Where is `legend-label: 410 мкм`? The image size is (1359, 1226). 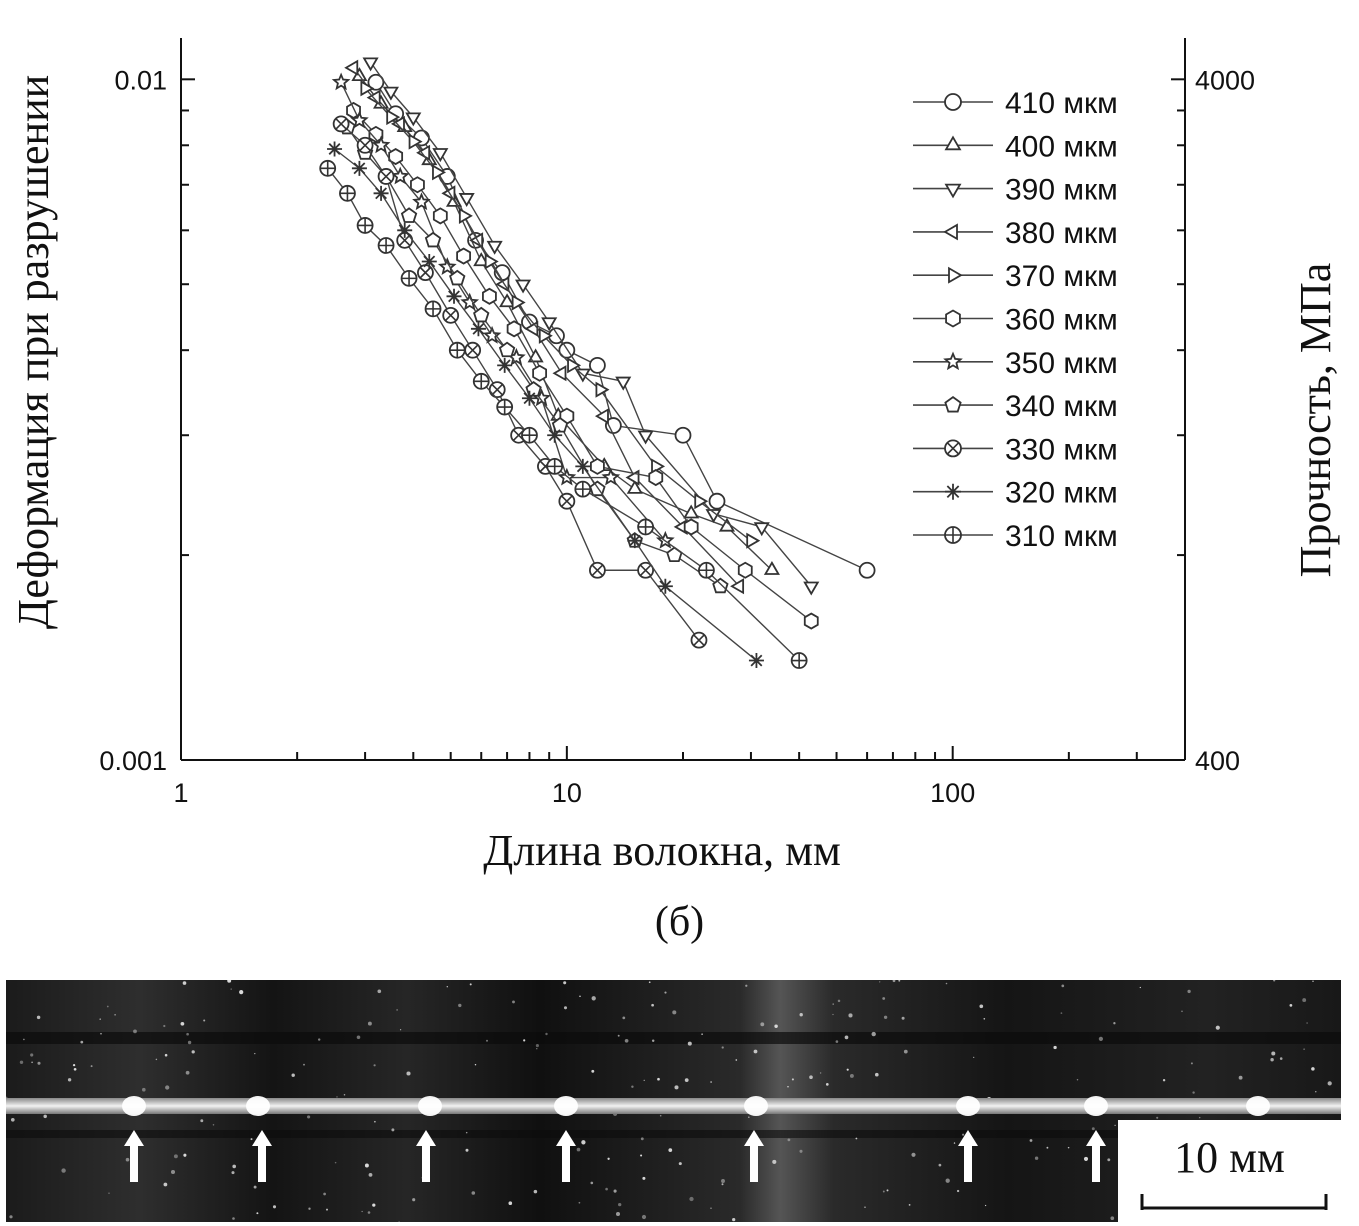
legend-label: 410 мкм is located at coordinates (1061, 103).